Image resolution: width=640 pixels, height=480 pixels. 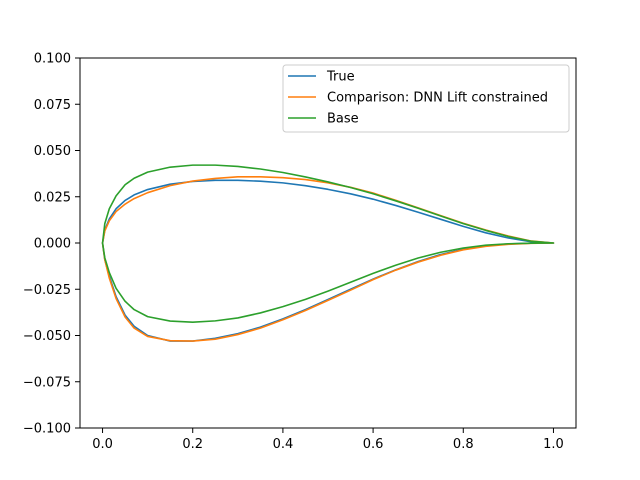 I want to click on y-tick-label: −0.075, so click(x=47, y=382).